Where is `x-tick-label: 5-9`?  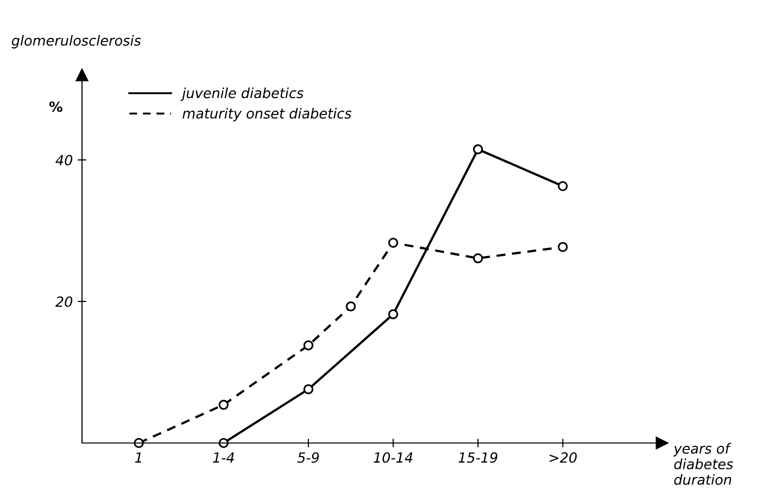
x-tick-label: 5-9 is located at coordinates (308, 457).